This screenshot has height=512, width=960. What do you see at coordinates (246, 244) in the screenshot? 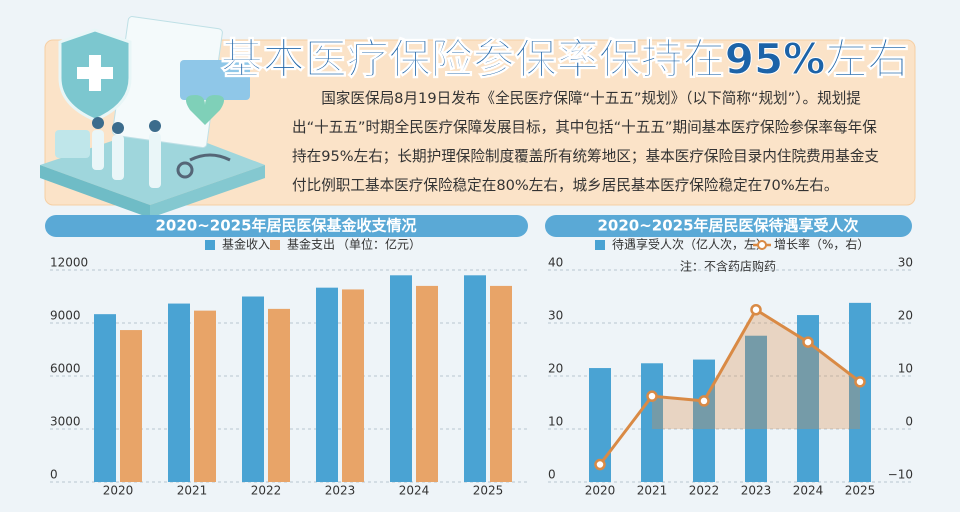
I see `legend-label: 基金收入` at bounding box center [246, 244].